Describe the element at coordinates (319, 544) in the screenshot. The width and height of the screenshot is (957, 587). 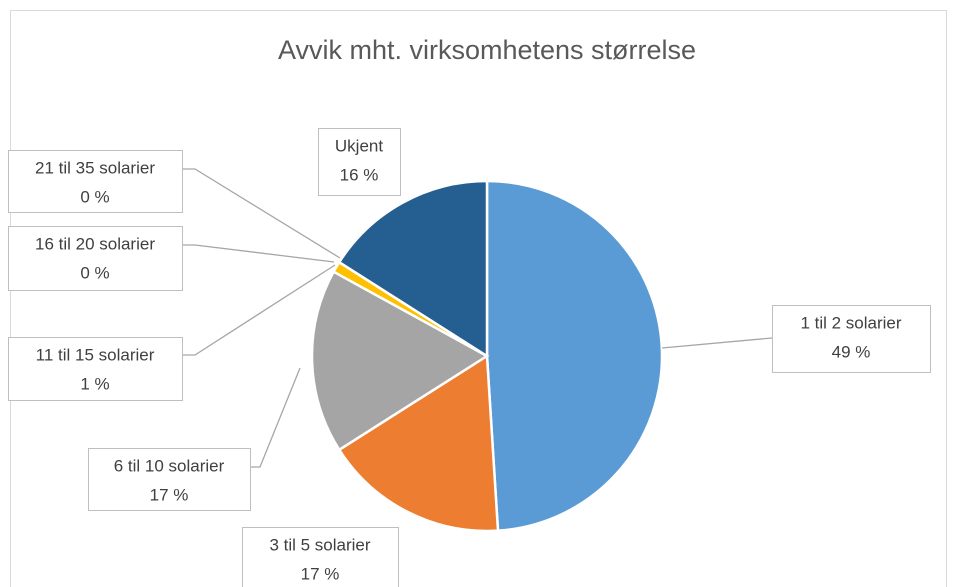
I see `category-label: 3 til 5 solarier` at that location.